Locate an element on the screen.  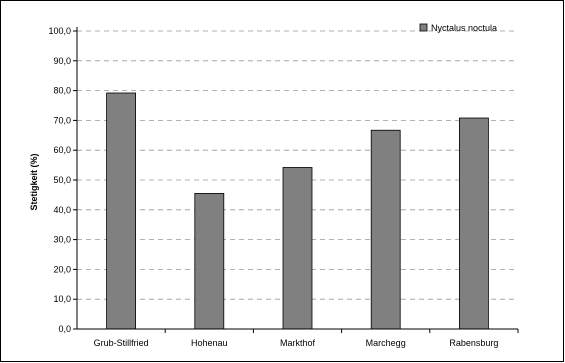
y-axis-label: Stetigkeit (%) is located at coordinates (34, 181).